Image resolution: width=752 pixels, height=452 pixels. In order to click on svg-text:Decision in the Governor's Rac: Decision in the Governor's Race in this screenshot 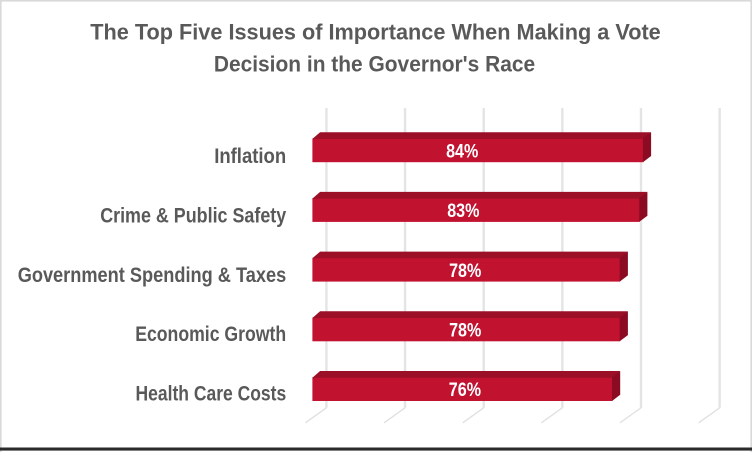, I will do `click(374, 63)`.